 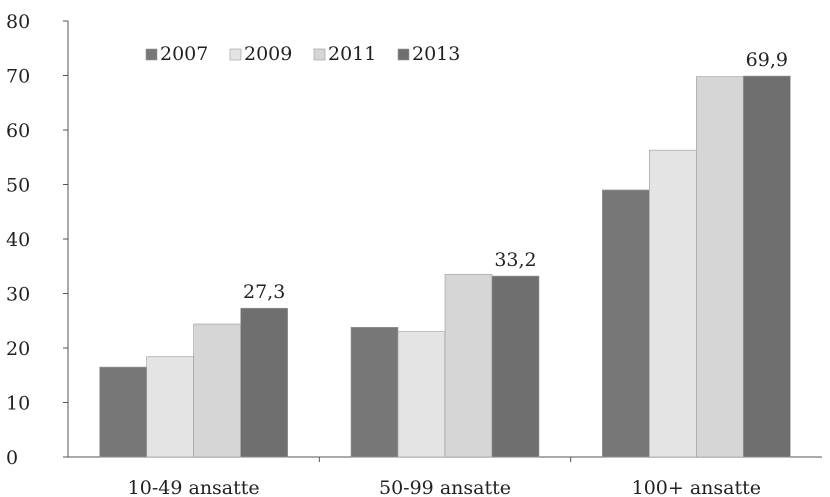 What do you see at coordinates (696, 487) in the screenshot?
I see `x-tick-label: 100+ ansatte` at bounding box center [696, 487].